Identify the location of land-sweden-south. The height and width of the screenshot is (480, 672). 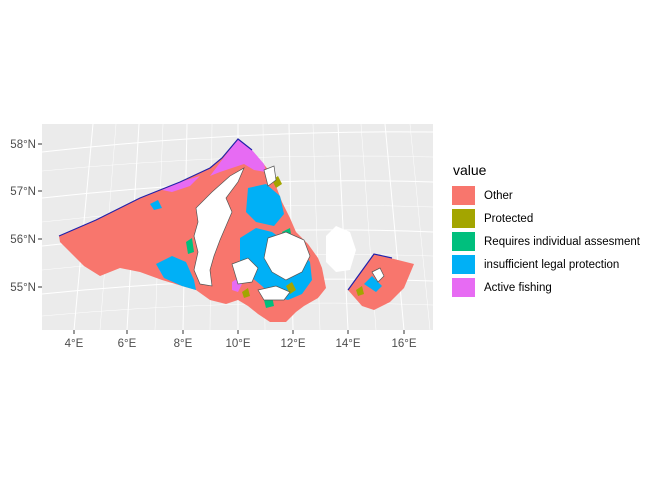
(341, 249).